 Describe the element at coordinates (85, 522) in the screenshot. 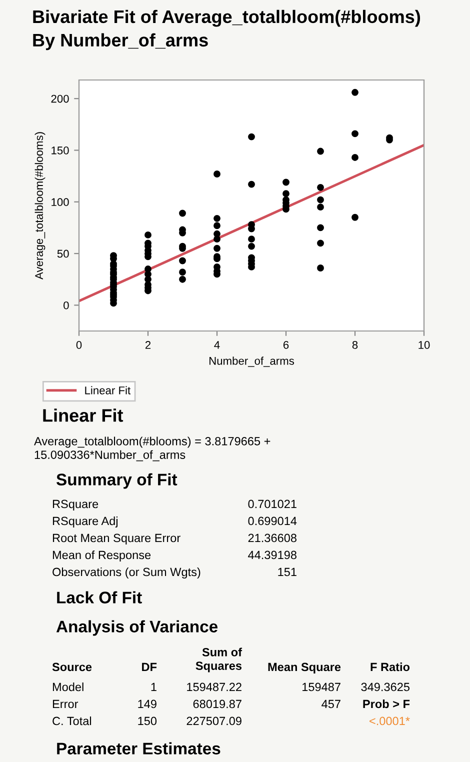

I see `text: RSquare Adj` at that location.